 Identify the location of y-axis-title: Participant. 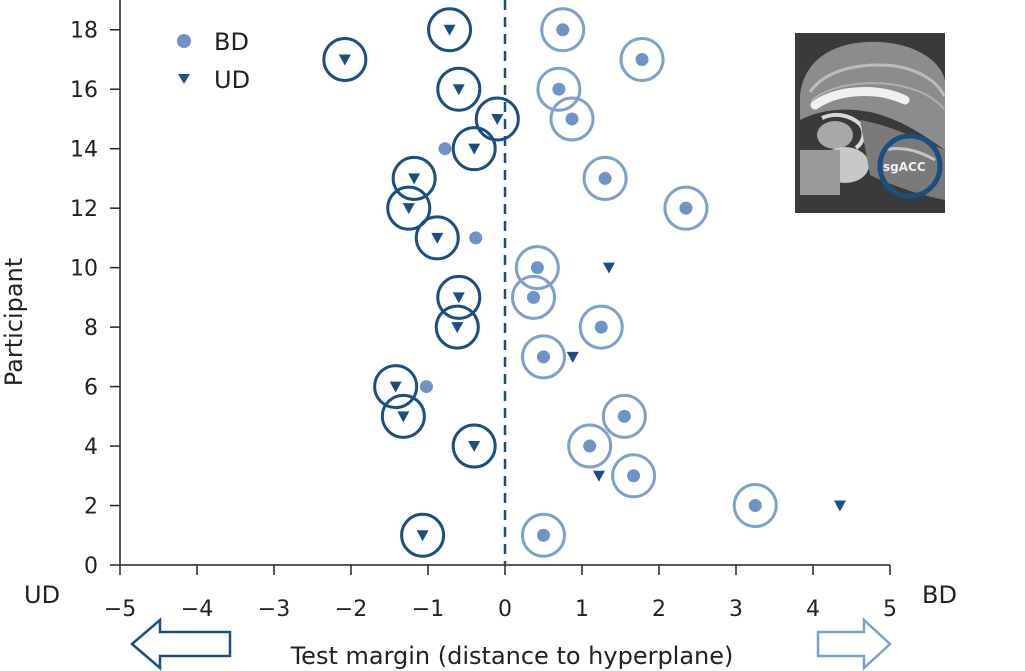
(14, 322).